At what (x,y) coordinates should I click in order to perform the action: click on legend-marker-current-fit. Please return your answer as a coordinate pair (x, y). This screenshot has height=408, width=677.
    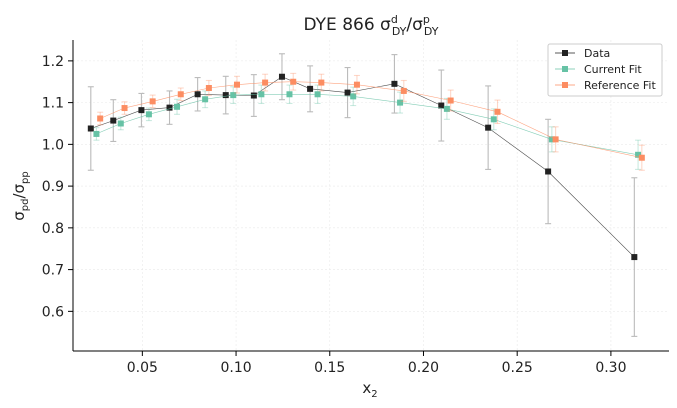
    Looking at the image, I should click on (565, 69).